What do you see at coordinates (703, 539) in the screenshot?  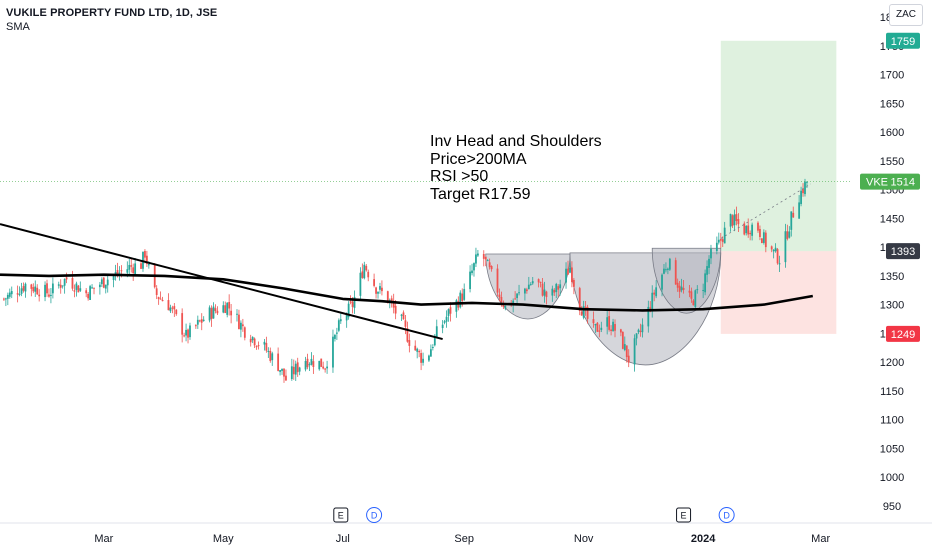 I see `x-tick-label: 2024` at bounding box center [703, 539].